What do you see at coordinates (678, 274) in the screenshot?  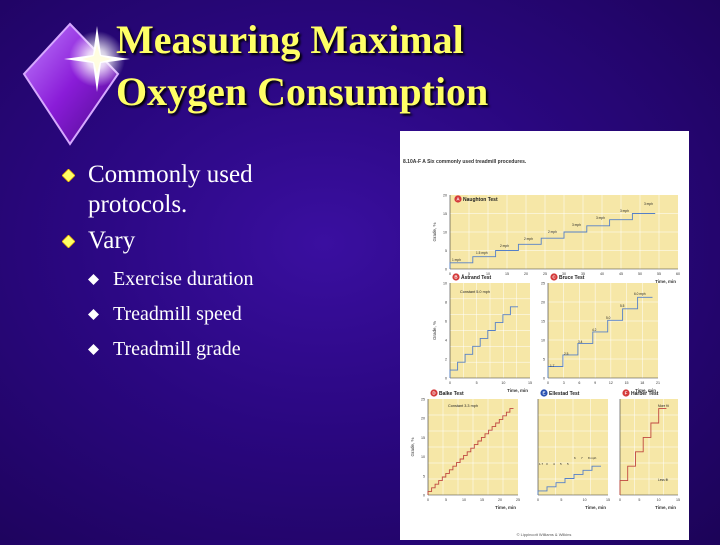 I see `x-tick-label: 60` at bounding box center [678, 274].